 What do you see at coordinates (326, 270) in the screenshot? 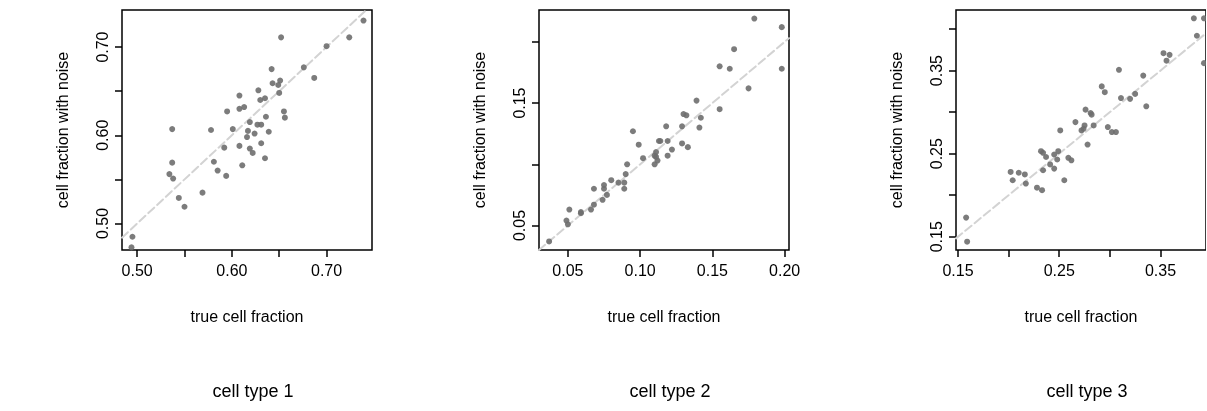
I see `x-tick-label: 0.70` at bounding box center [326, 270].